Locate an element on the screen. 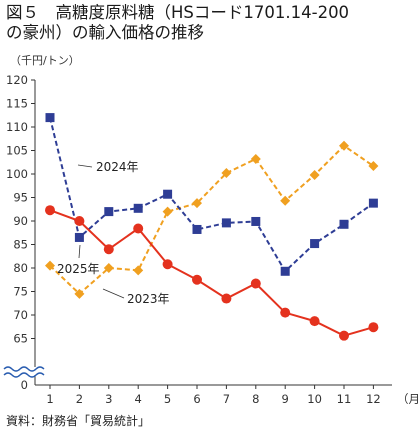 The image size is (420, 431). callout-leader-2024年 is located at coordinates (85, 166).